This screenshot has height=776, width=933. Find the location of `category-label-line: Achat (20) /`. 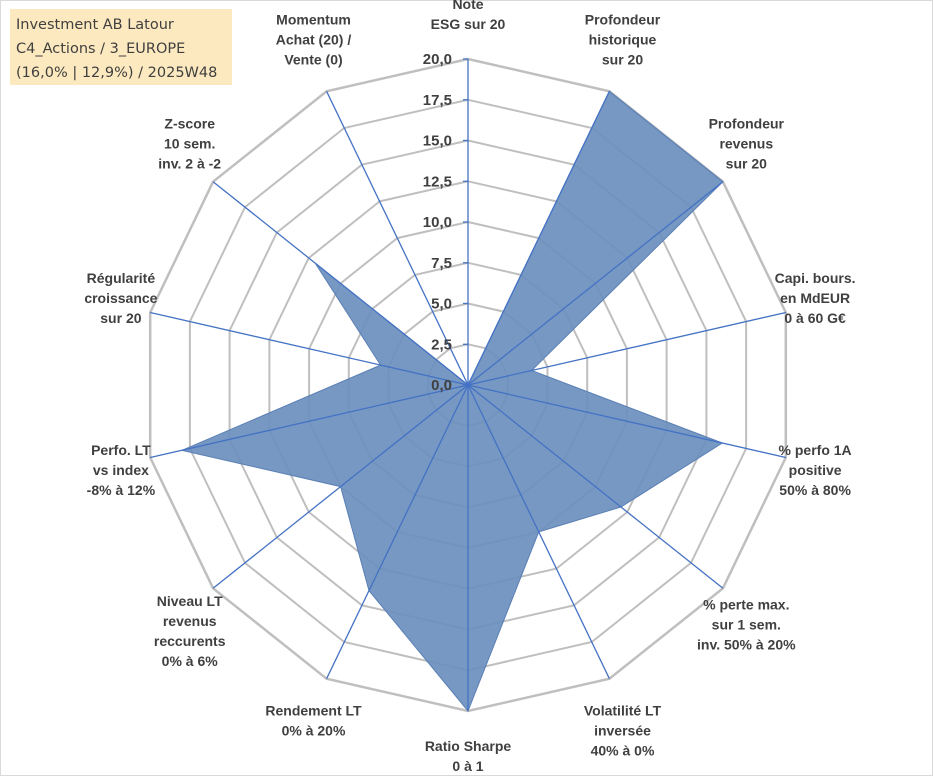

category-label-line: Achat (20) / is located at coordinates (314, 39).